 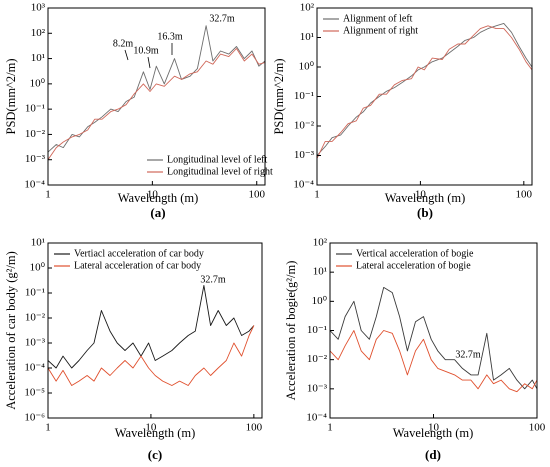 I want to click on legend-label: Vertiacl acceleration of car body, so click(x=139, y=253).